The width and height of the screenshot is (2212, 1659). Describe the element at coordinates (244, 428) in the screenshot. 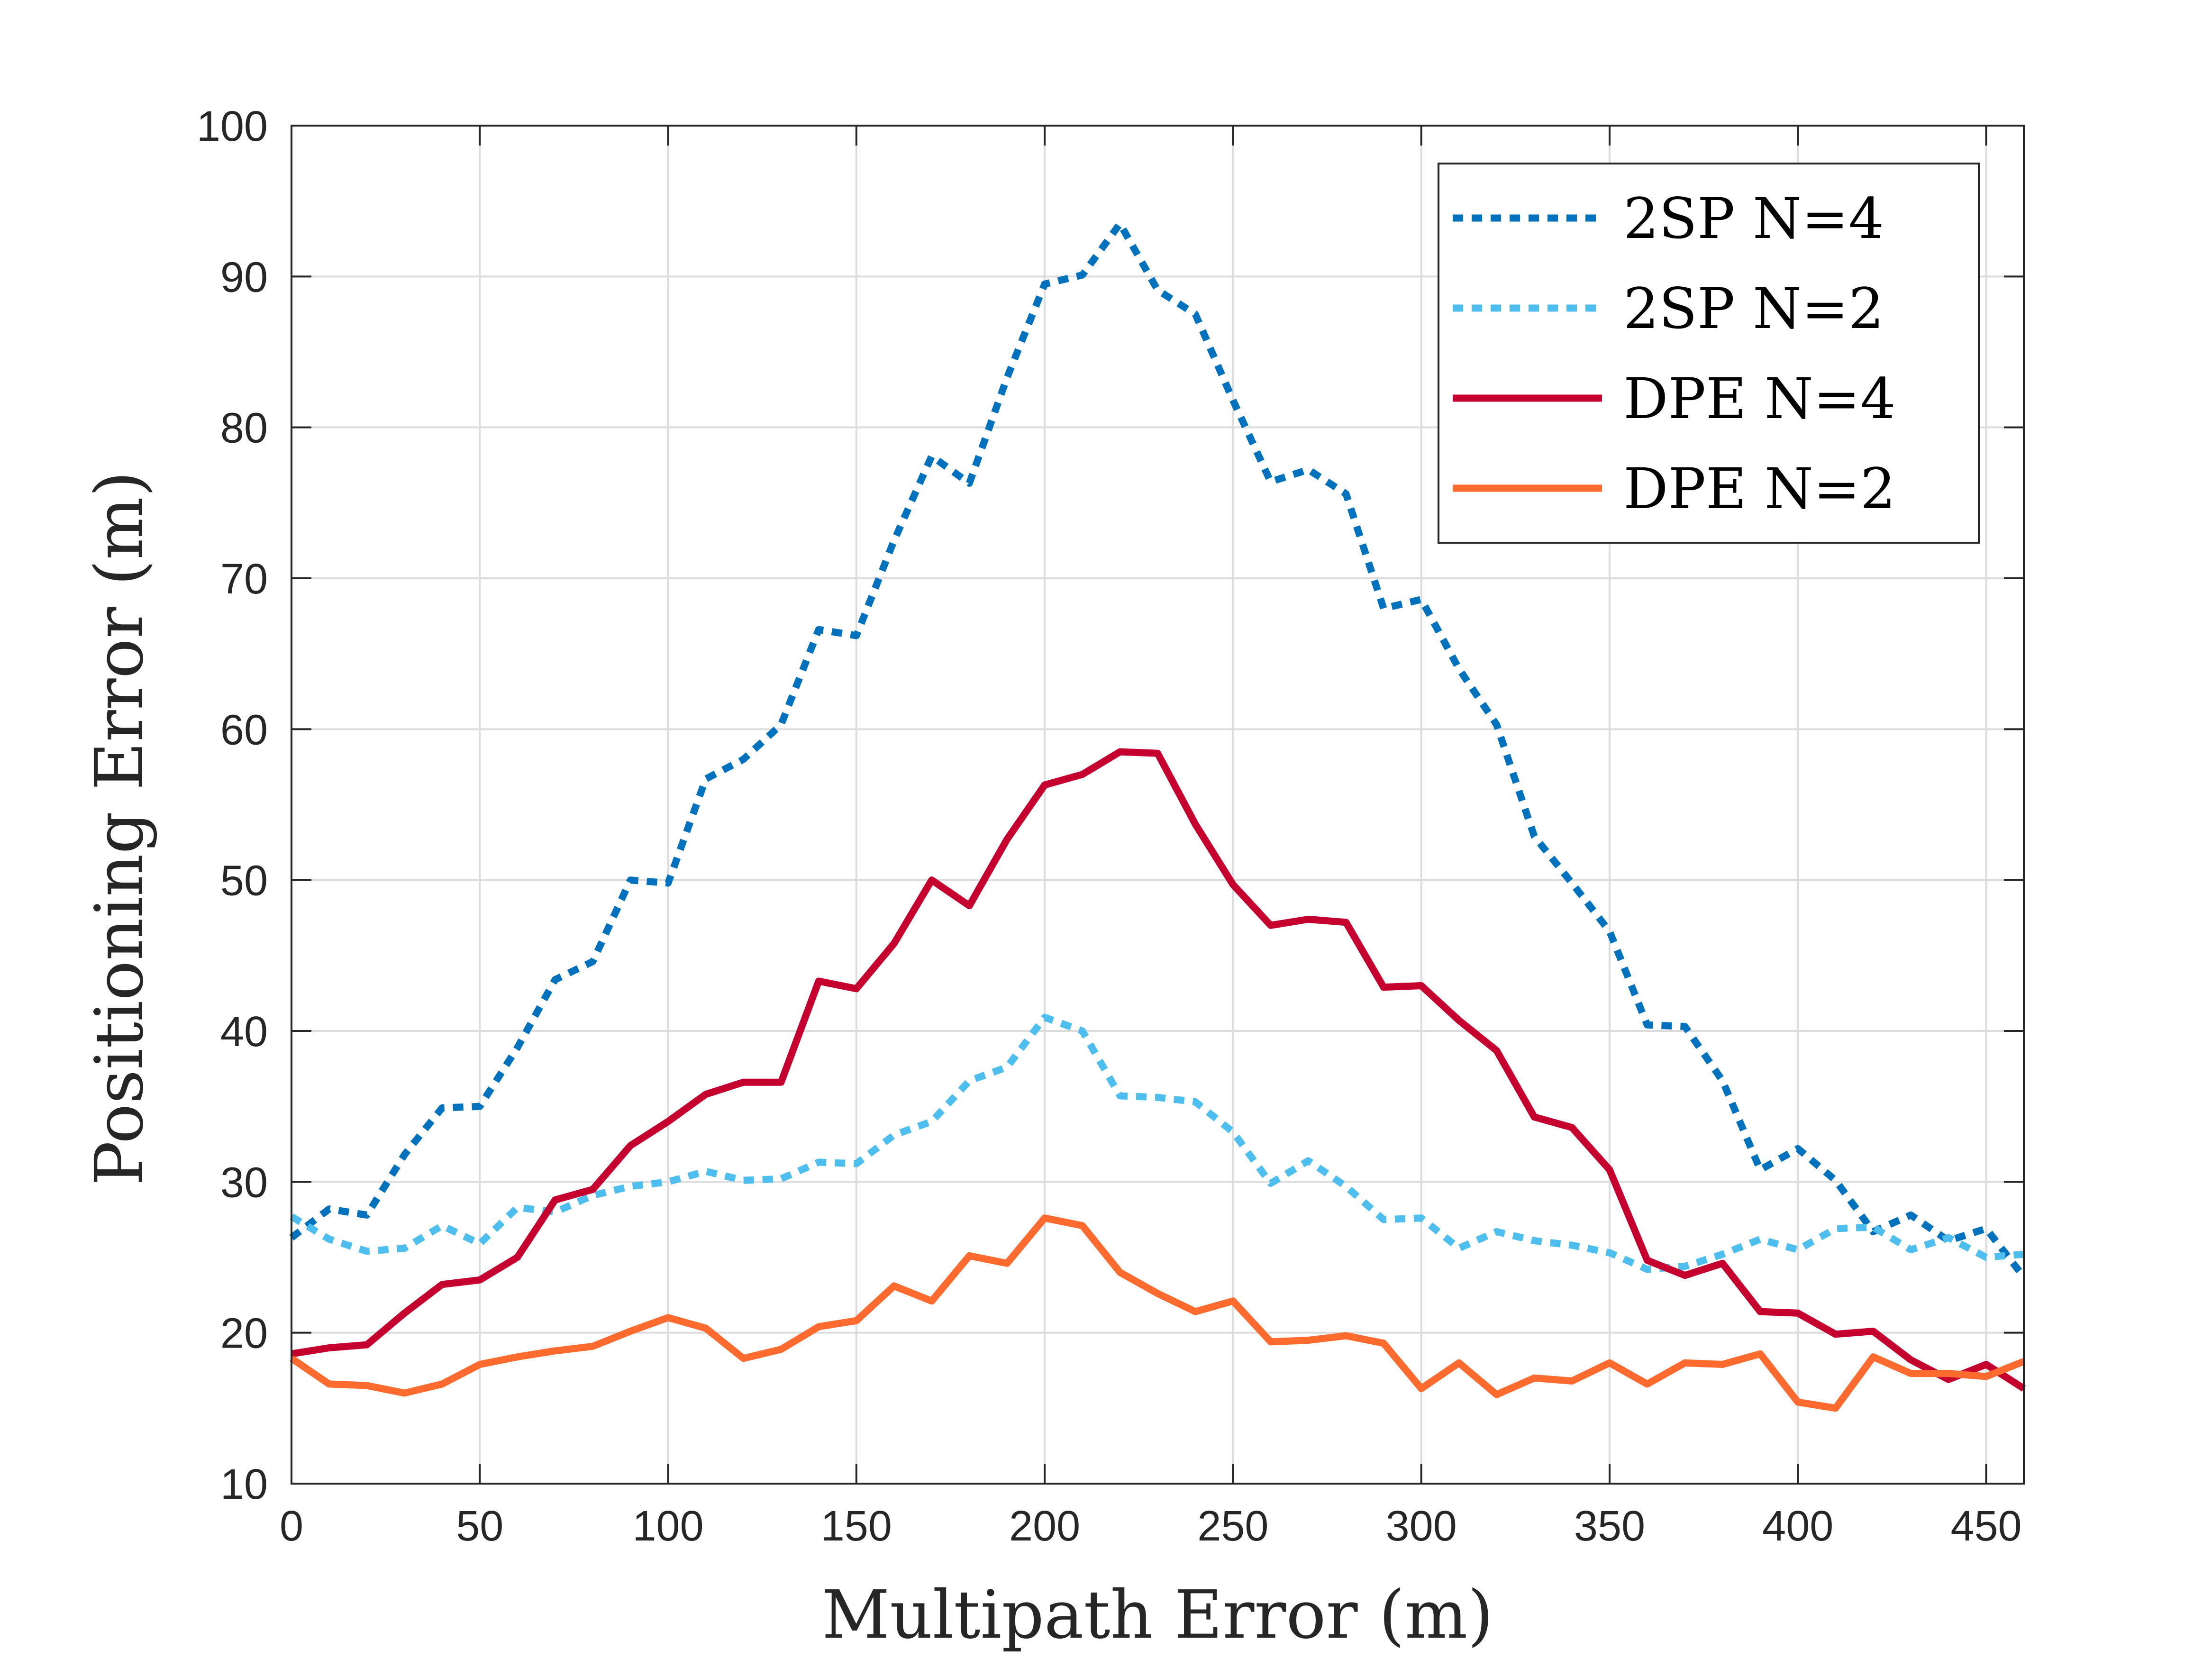

I see `y-tick-label: 80` at that location.